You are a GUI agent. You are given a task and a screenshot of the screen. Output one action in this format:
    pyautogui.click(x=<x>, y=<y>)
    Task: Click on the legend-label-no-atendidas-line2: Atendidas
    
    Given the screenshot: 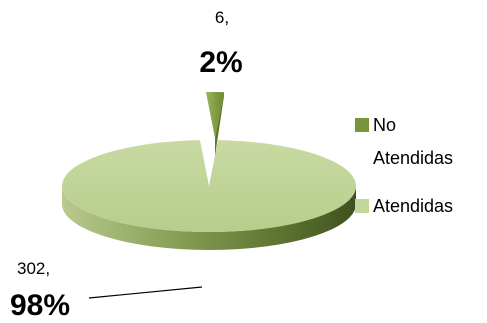 What is the action you would take?
    pyautogui.click(x=413, y=158)
    